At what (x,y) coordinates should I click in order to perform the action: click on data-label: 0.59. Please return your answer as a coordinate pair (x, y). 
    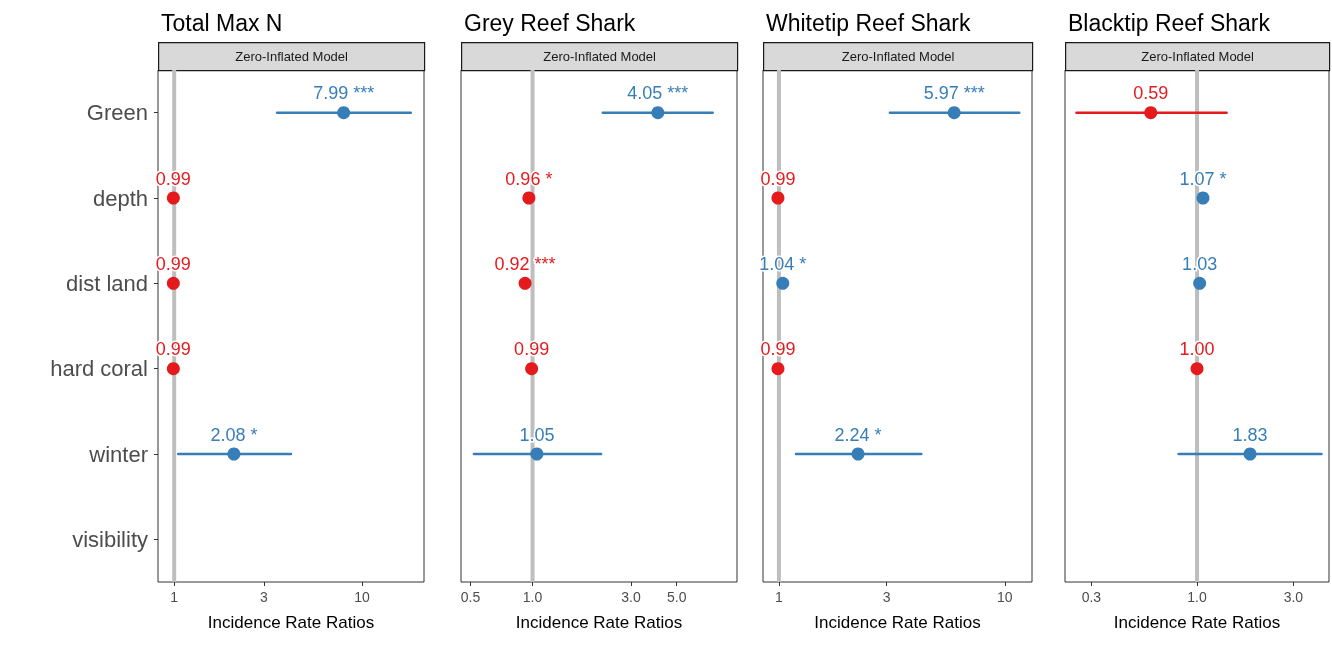
    Looking at the image, I should click on (1151, 93).